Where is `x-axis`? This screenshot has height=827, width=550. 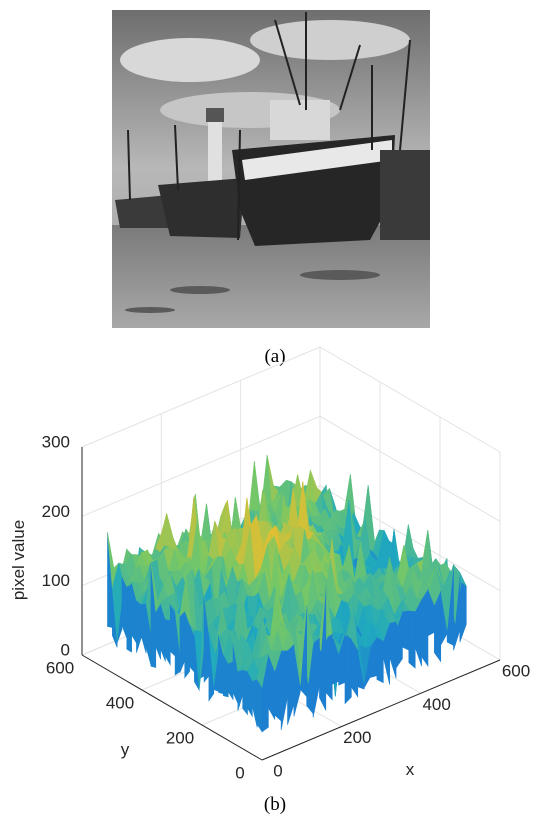 x-axis is located at coordinates (381, 710).